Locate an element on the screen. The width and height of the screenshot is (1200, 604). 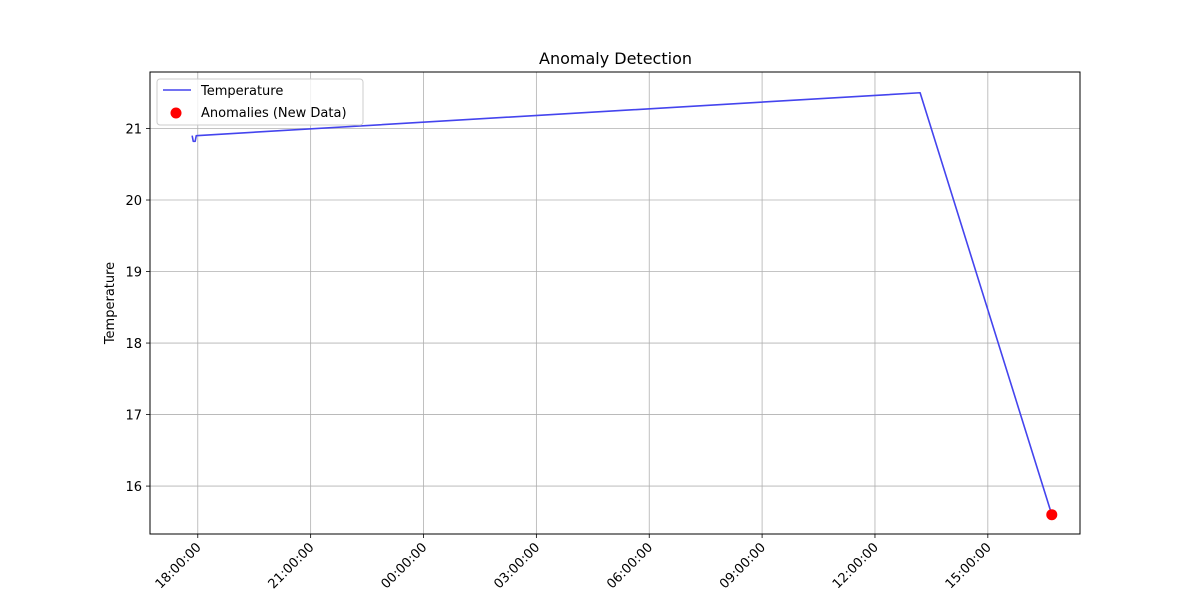
x-tick-label: 09:00:00 is located at coordinates (743, 566).